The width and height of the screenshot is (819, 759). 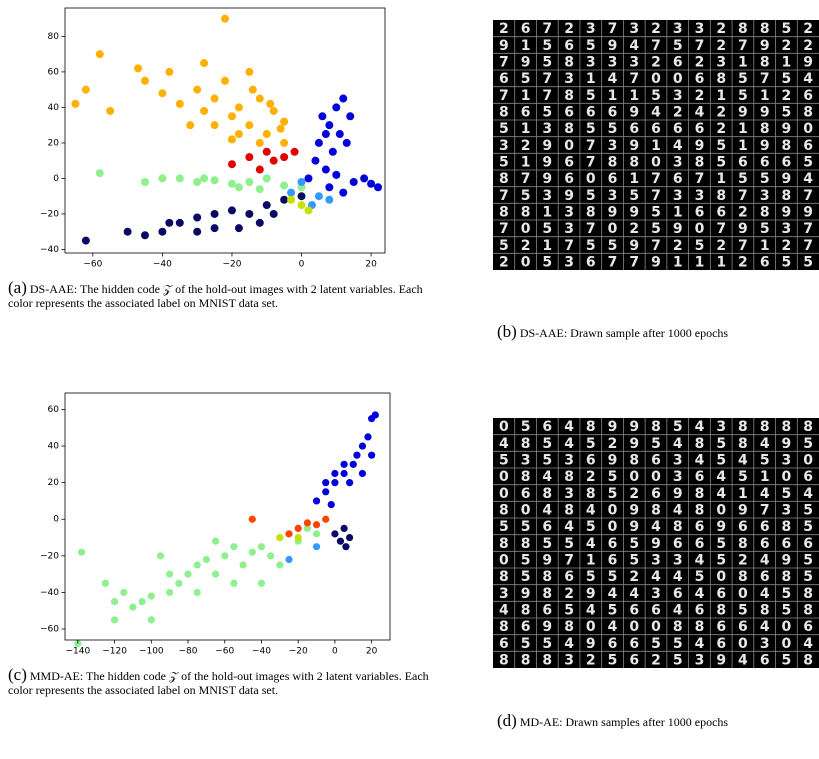 I want to click on digit-row: 888325625394658, so click(x=656, y=661).